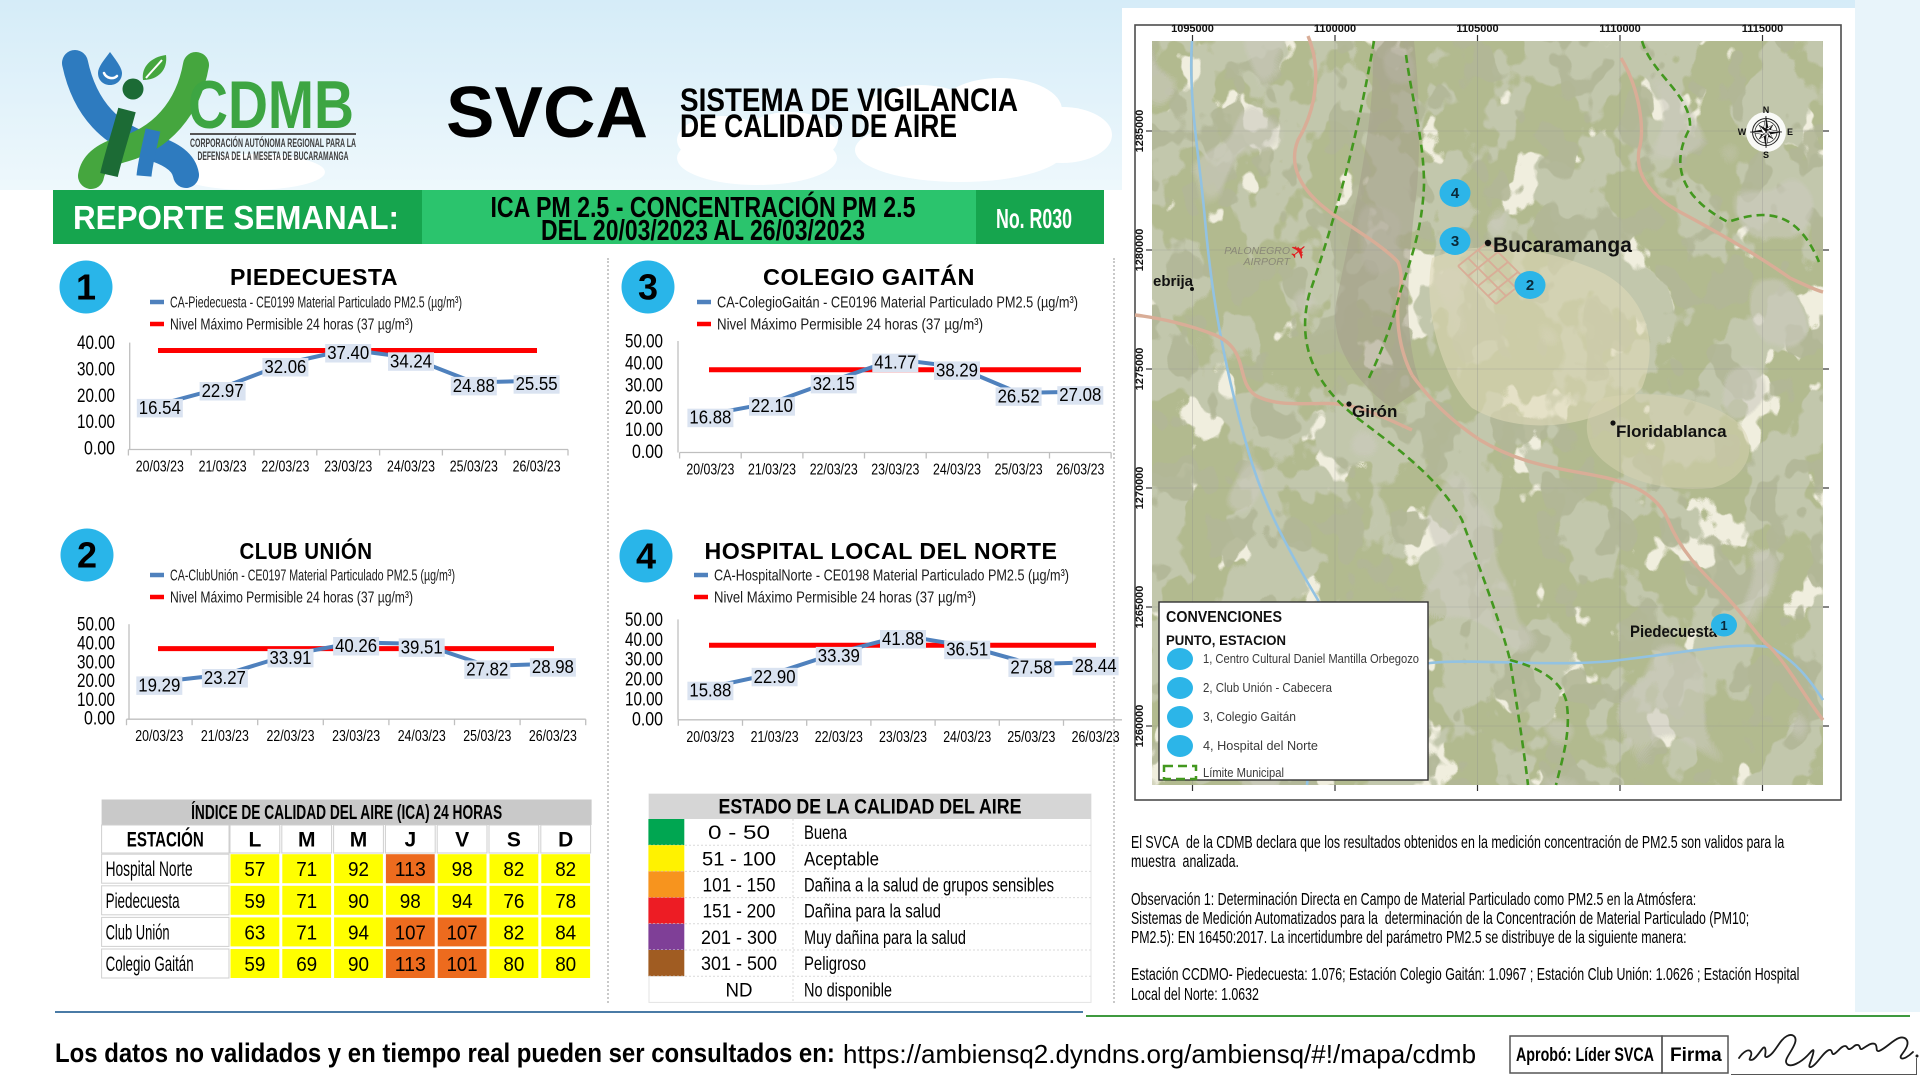  What do you see at coordinates (739, 886) in the screenshot?
I see `svg-text: 101 - 150` at bounding box center [739, 886].